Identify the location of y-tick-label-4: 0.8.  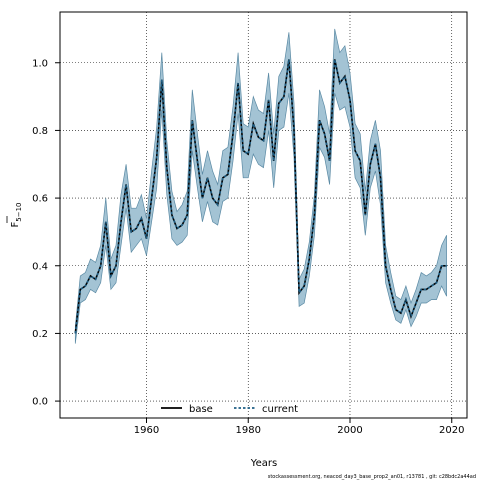
(40, 131).